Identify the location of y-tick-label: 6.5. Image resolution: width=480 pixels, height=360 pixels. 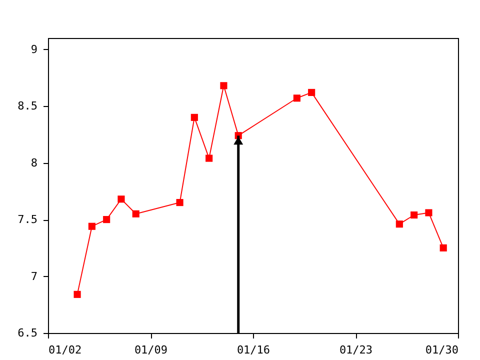
(28, 333).